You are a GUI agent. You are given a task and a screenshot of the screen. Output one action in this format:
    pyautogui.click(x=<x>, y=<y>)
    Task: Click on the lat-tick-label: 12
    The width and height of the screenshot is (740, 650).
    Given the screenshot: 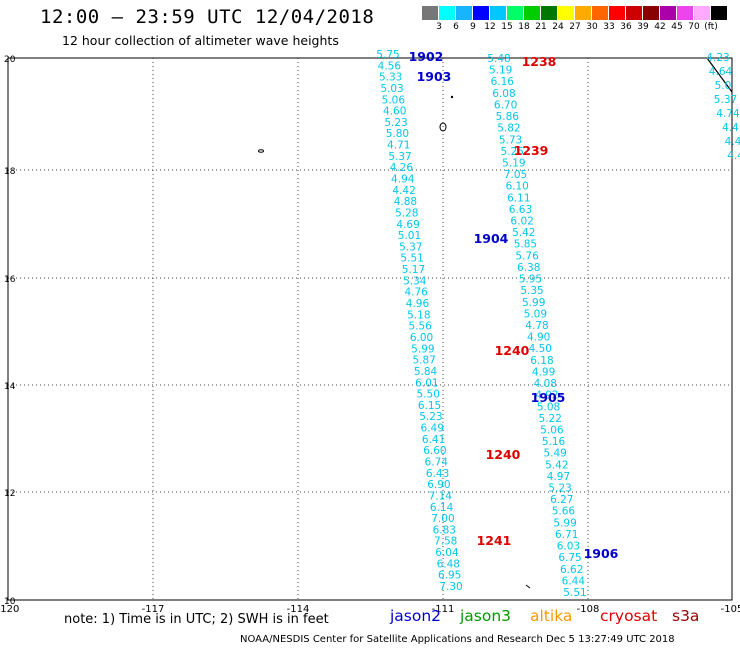 What is the action you would take?
    pyautogui.click(x=9, y=494)
    